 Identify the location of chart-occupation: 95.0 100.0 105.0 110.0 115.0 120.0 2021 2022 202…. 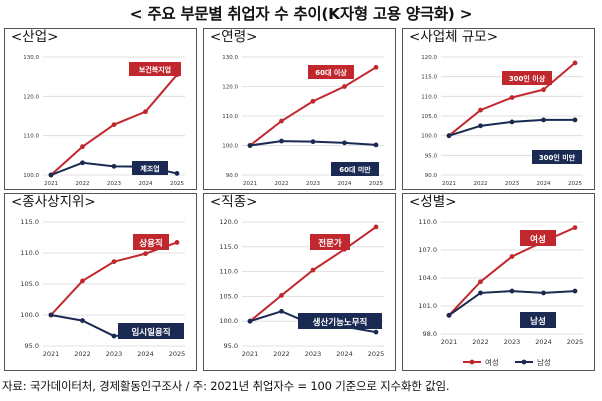
(301, 288).